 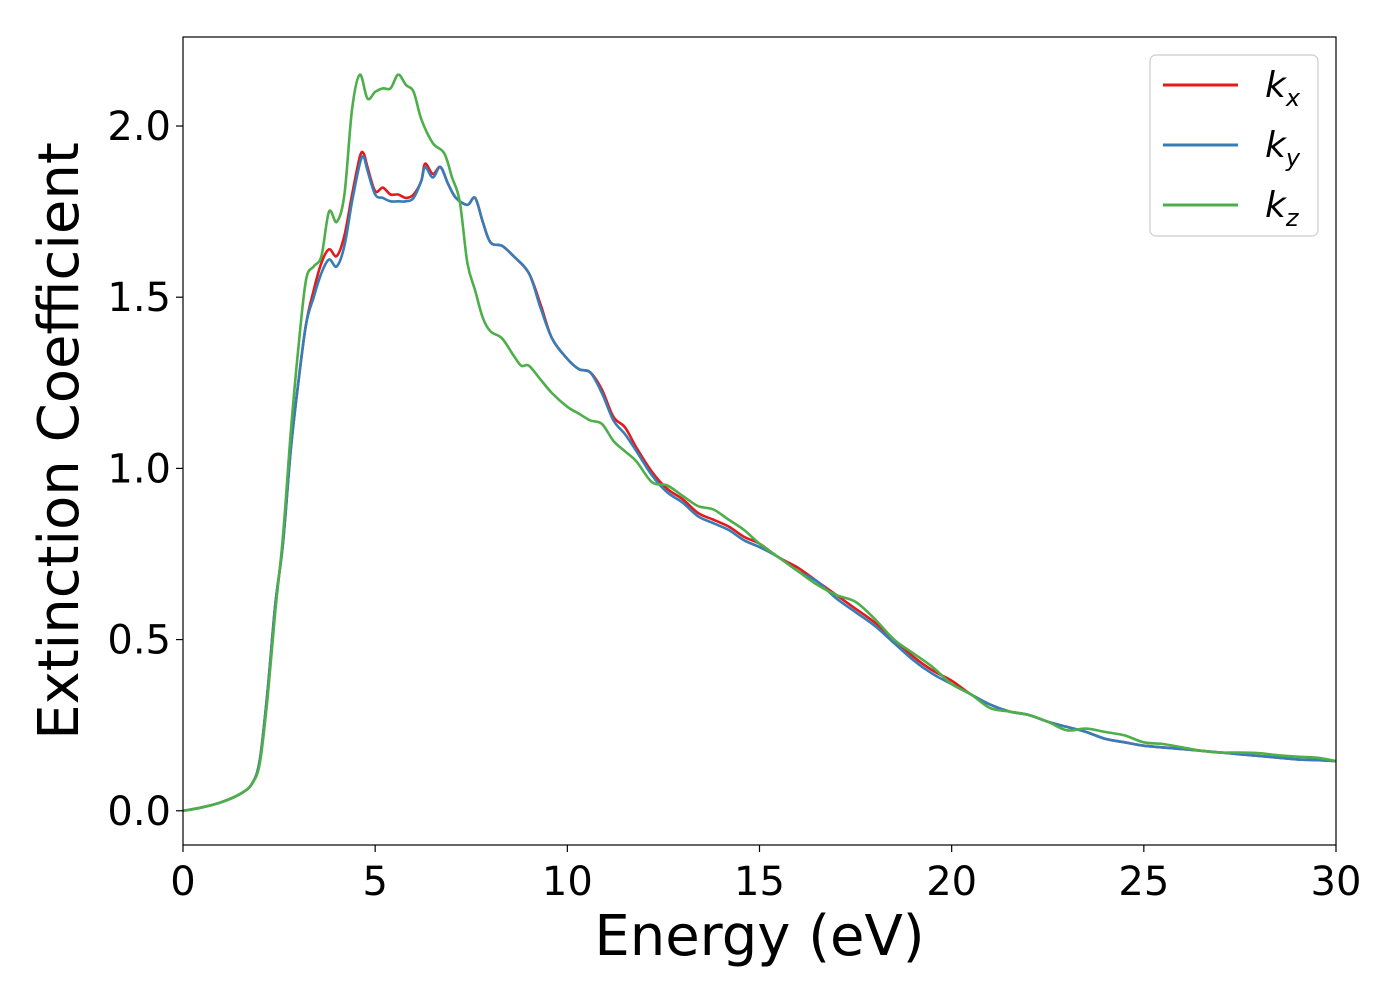 I want to click on y-tick-label: 1.0, so click(x=139, y=469).